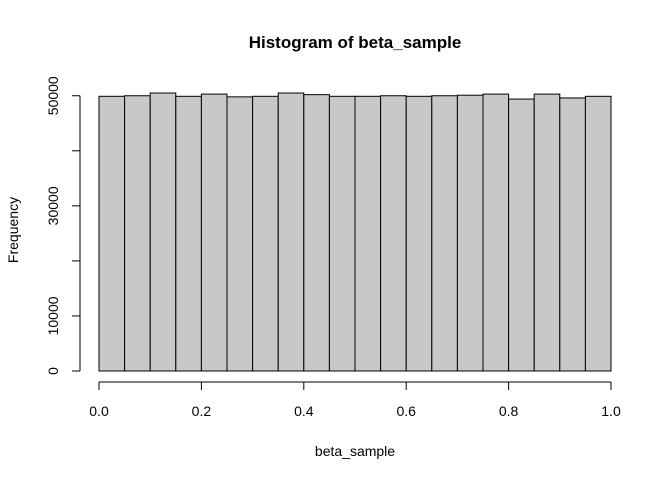  I want to click on y-tick-label: 10000, so click(53, 315).